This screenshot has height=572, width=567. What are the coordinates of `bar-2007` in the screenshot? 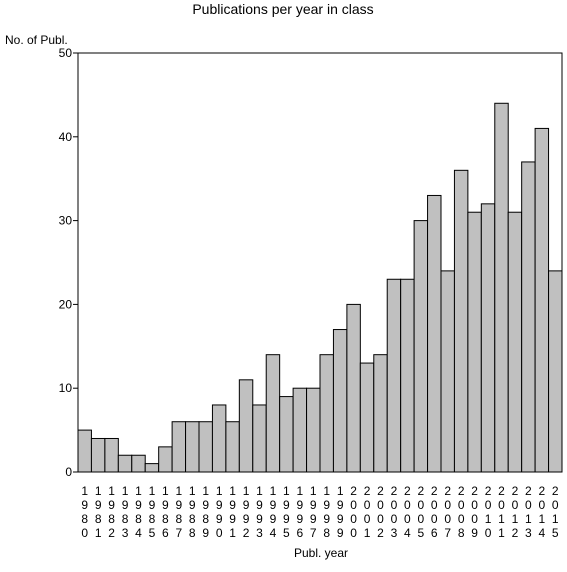 It's located at (447, 371).